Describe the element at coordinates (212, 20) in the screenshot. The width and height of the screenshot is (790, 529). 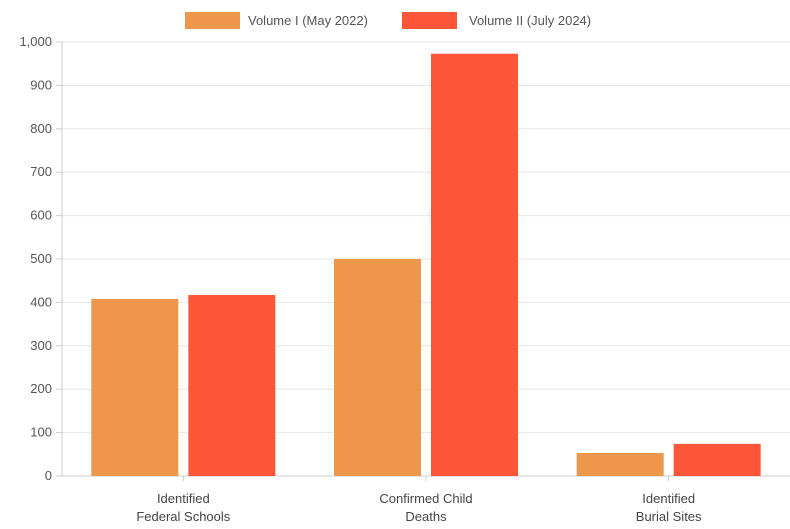
I see `legend-swatch-series1` at that location.